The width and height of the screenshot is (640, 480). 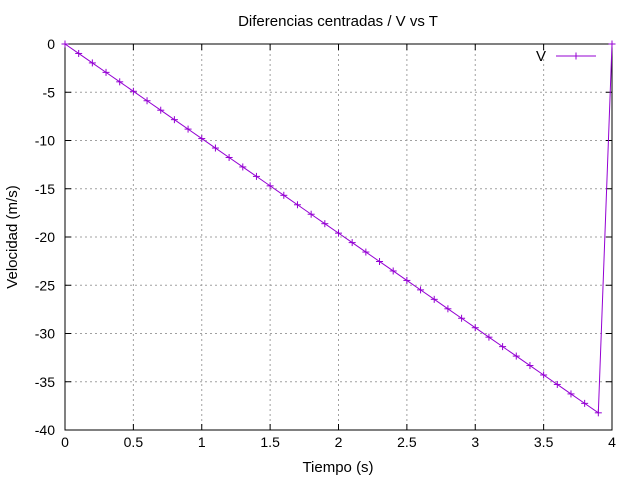 What do you see at coordinates (566, 56) in the screenshot?
I see `legend: V` at bounding box center [566, 56].